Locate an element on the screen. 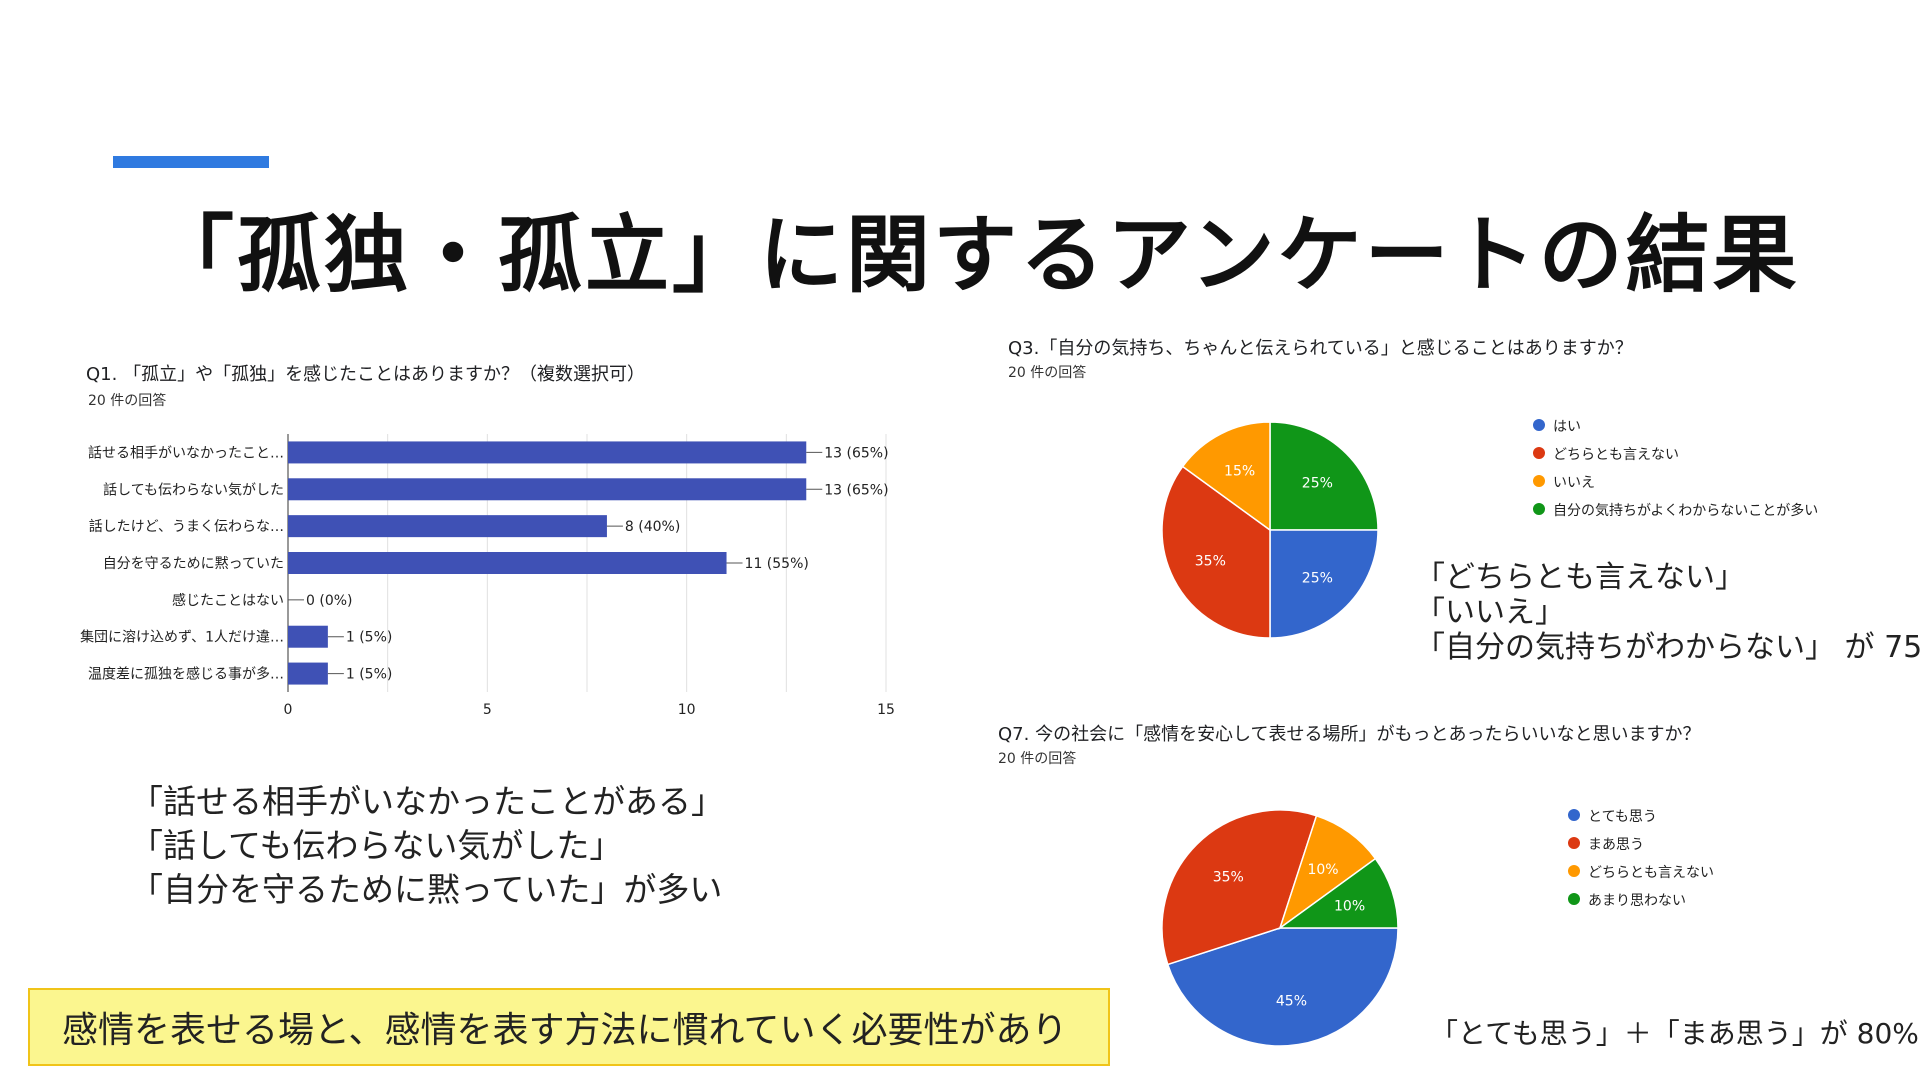  q3-legend: はい どちらとも言えない いいえ 自分の気持ちがよくわからないことが多い is located at coordinates (1678, 472).